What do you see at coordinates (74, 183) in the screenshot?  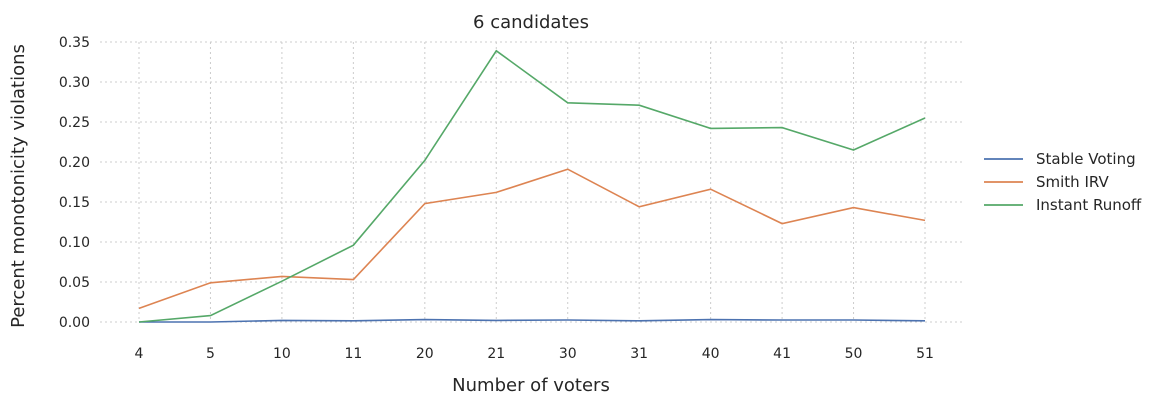 I see `y-axis-ticks: 0.00 0.05 0.10 0.15 0.20 0.25 0.30 0.35` at bounding box center [74, 183].